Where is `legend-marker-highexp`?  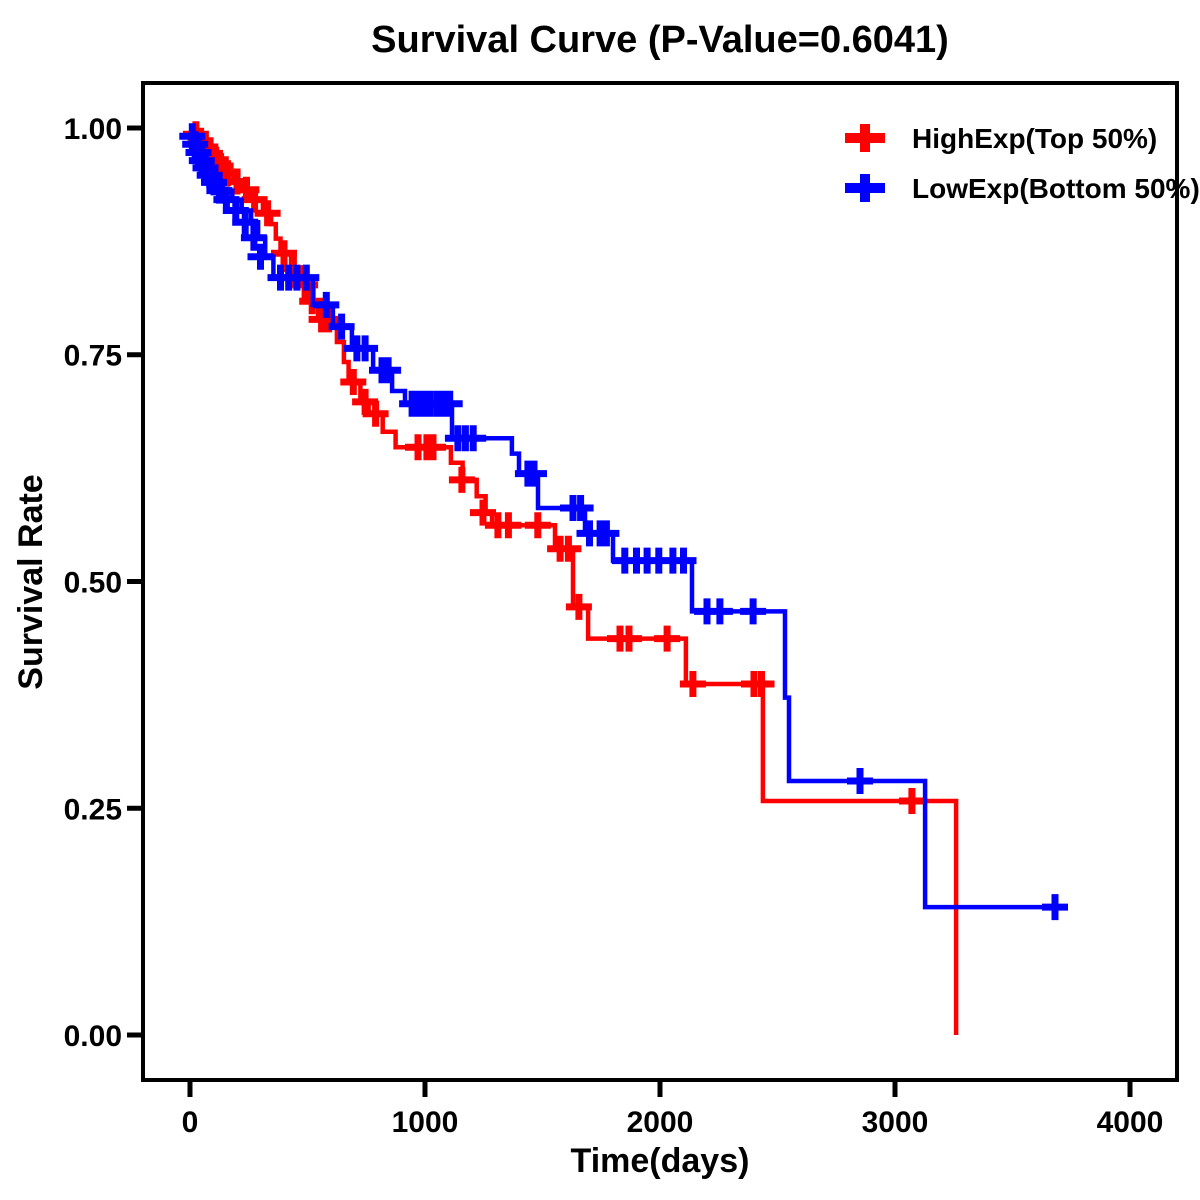
legend-marker-highexp is located at coordinates (865, 138).